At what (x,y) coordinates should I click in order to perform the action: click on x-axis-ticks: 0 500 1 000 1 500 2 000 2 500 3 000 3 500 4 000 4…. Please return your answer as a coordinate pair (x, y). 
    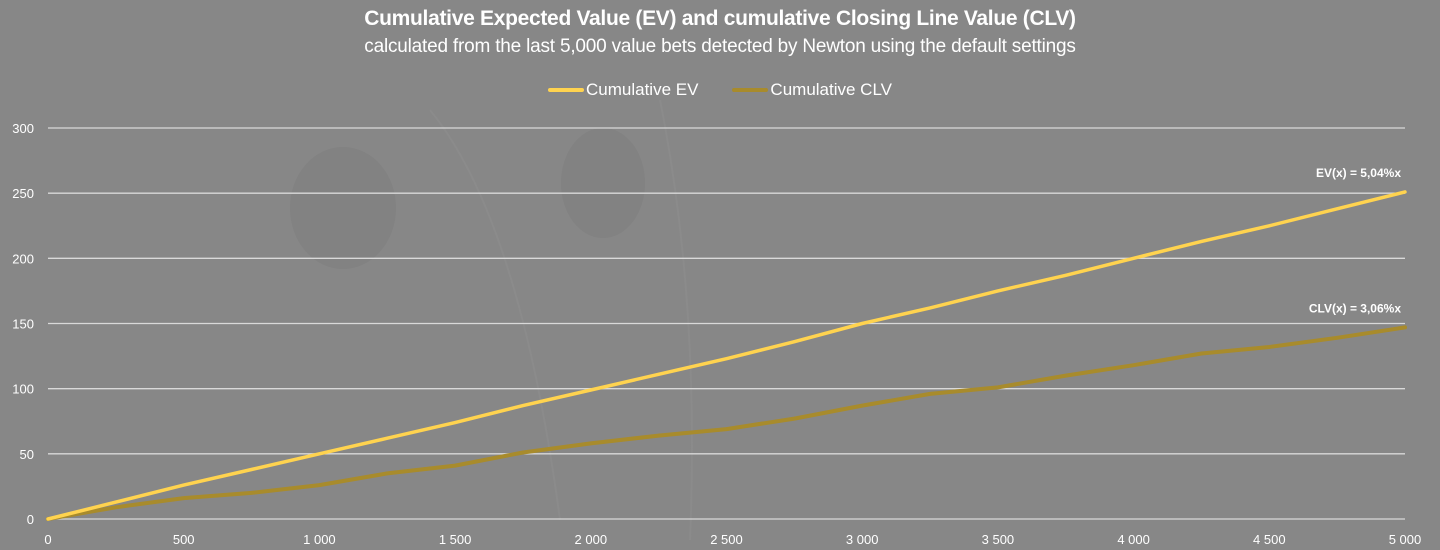
    Looking at the image, I should click on (732, 539).